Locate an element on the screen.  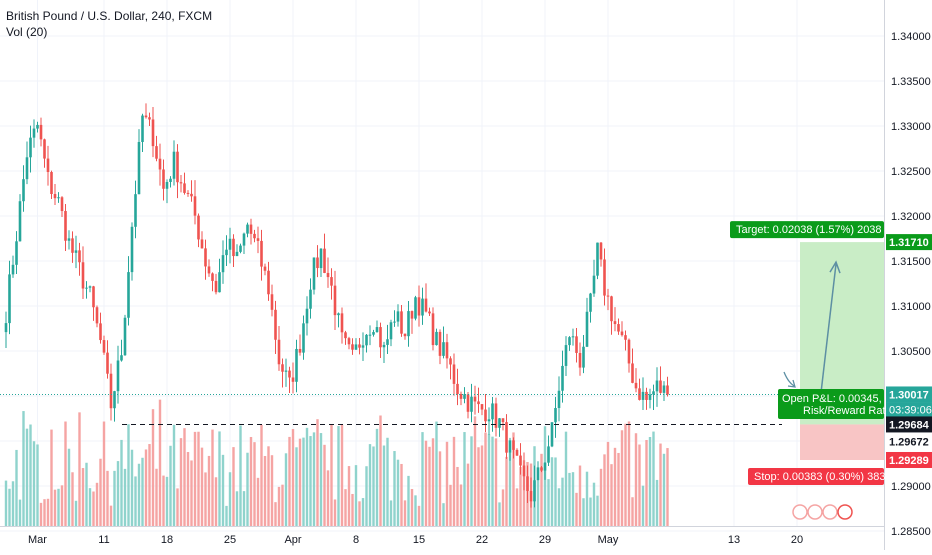
entry-price-tag: 1.29684 is located at coordinates (909, 425).